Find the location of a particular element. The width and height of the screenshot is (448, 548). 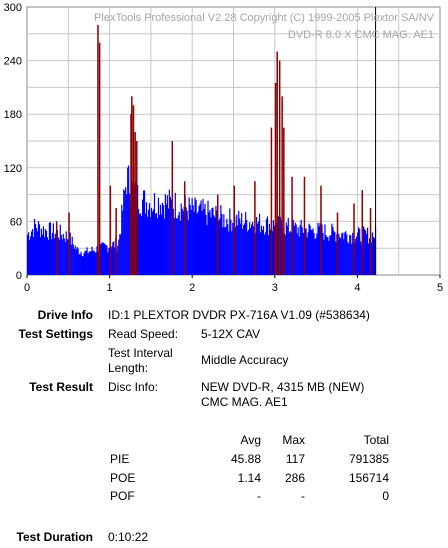

x-axis-ticks: 0 1 2 3 4 5 is located at coordinates (233, 284).